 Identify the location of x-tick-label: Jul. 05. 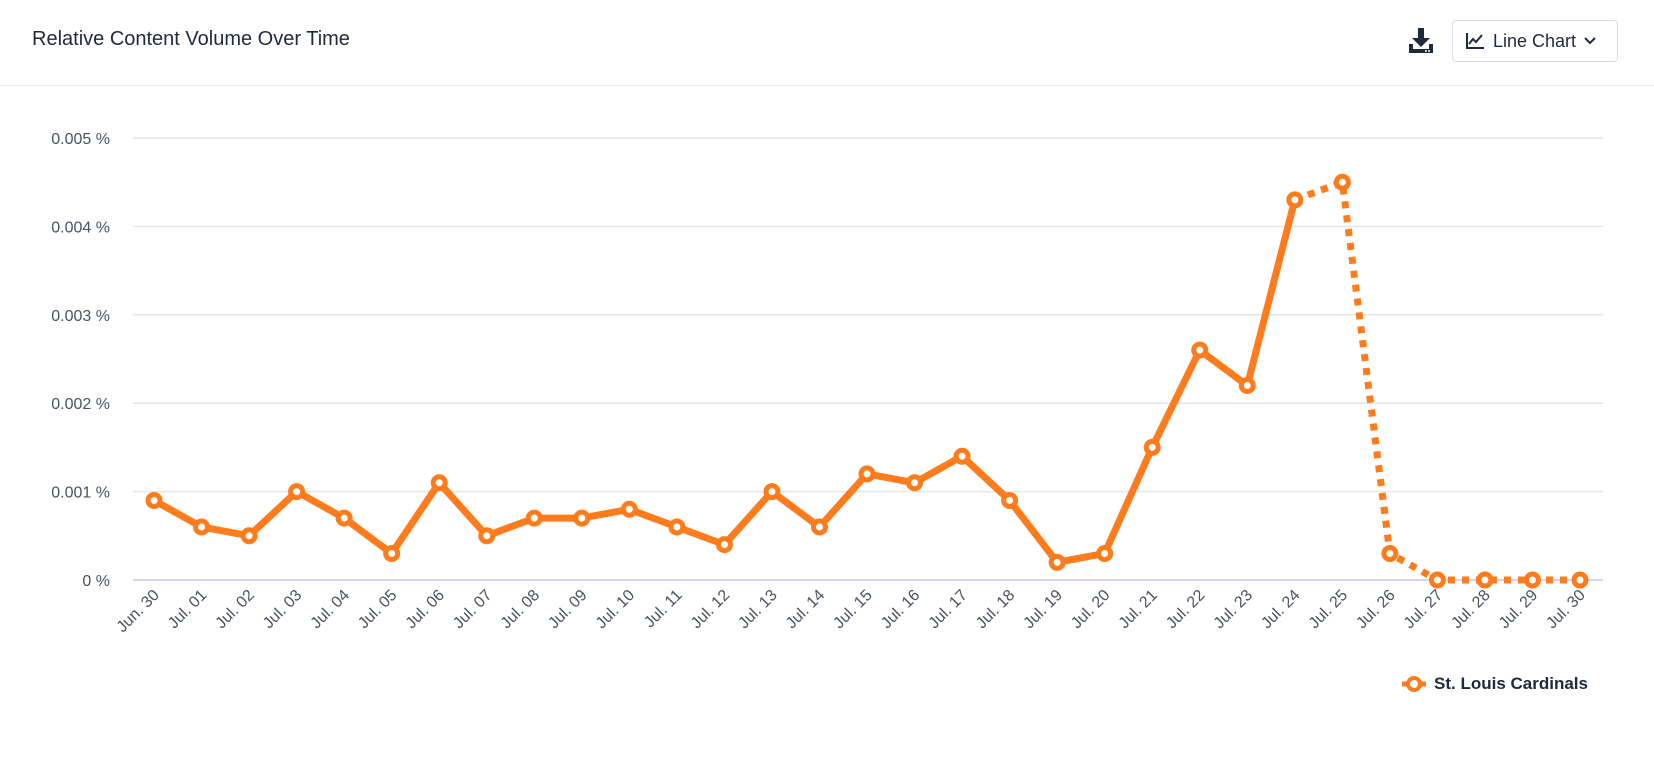
(377, 609).